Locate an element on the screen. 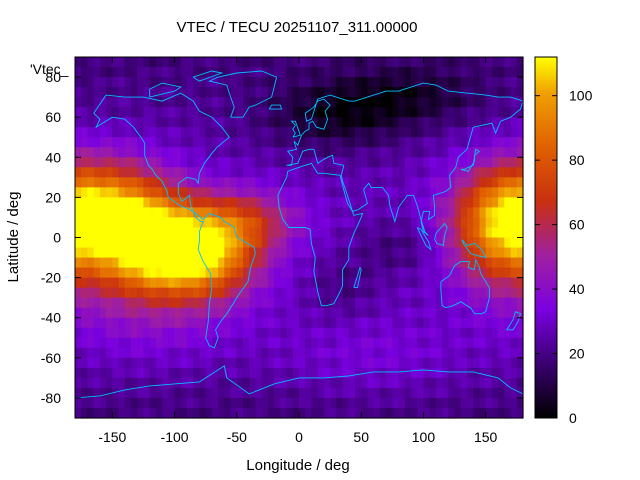  colorbar-tick-label: 60 is located at coordinates (577, 225).